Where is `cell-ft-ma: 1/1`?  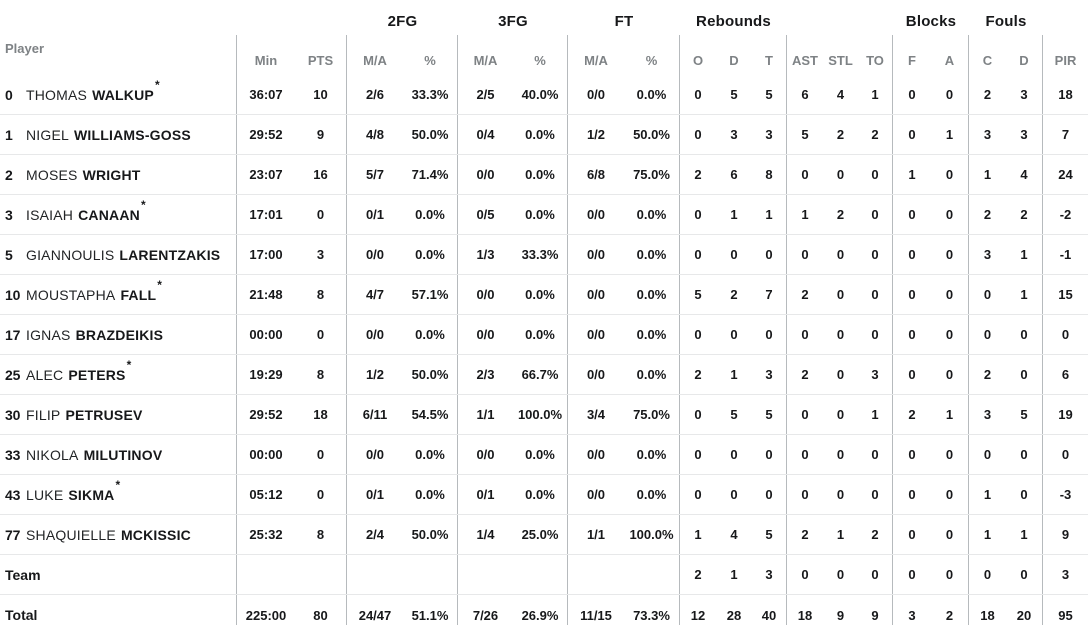
cell-ft-ma: 1/1 is located at coordinates (596, 534).